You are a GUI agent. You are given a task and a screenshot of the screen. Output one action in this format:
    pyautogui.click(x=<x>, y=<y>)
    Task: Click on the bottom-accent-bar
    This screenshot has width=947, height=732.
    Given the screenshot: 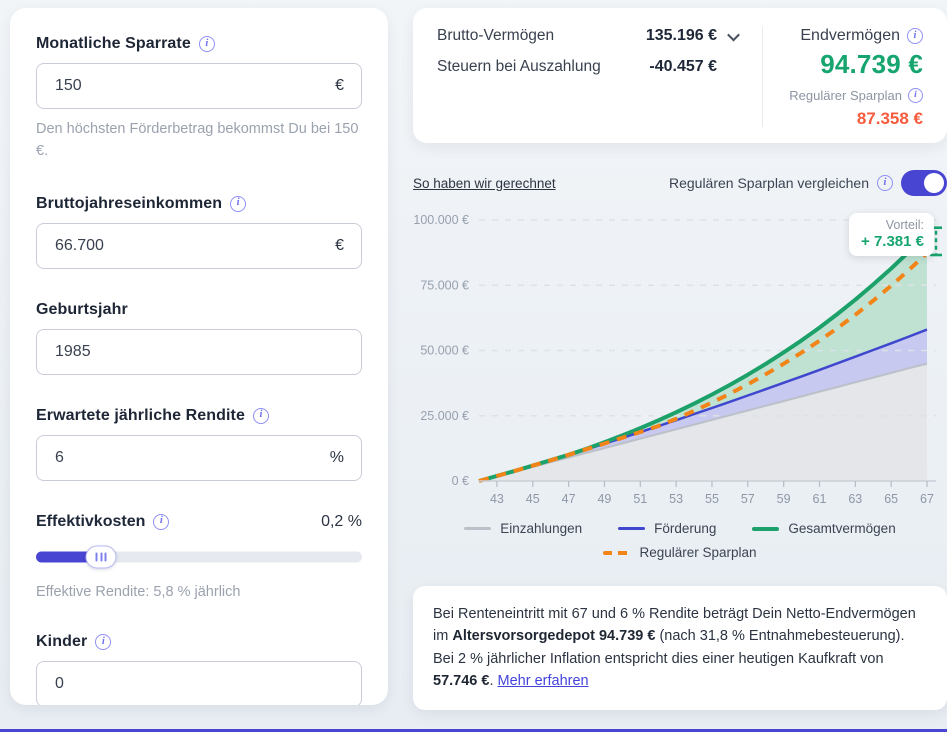 What is the action you would take?
    pyautogui.click(x=473, y=730)
    